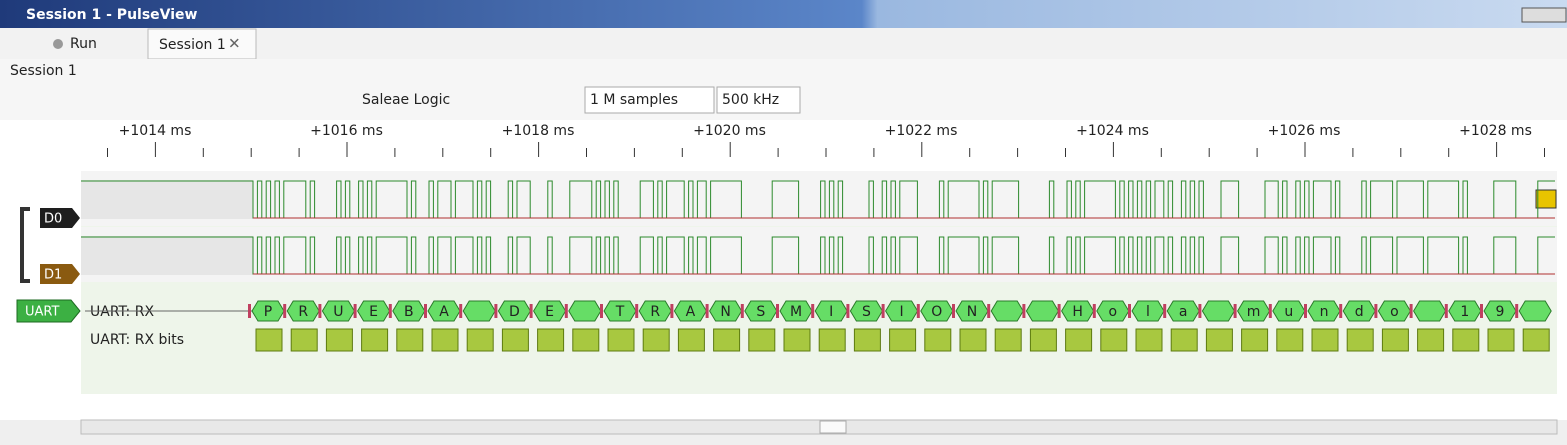 The width and height of the screenshot is (1567, 445). I want to click on title-bar, so click(783, 14).